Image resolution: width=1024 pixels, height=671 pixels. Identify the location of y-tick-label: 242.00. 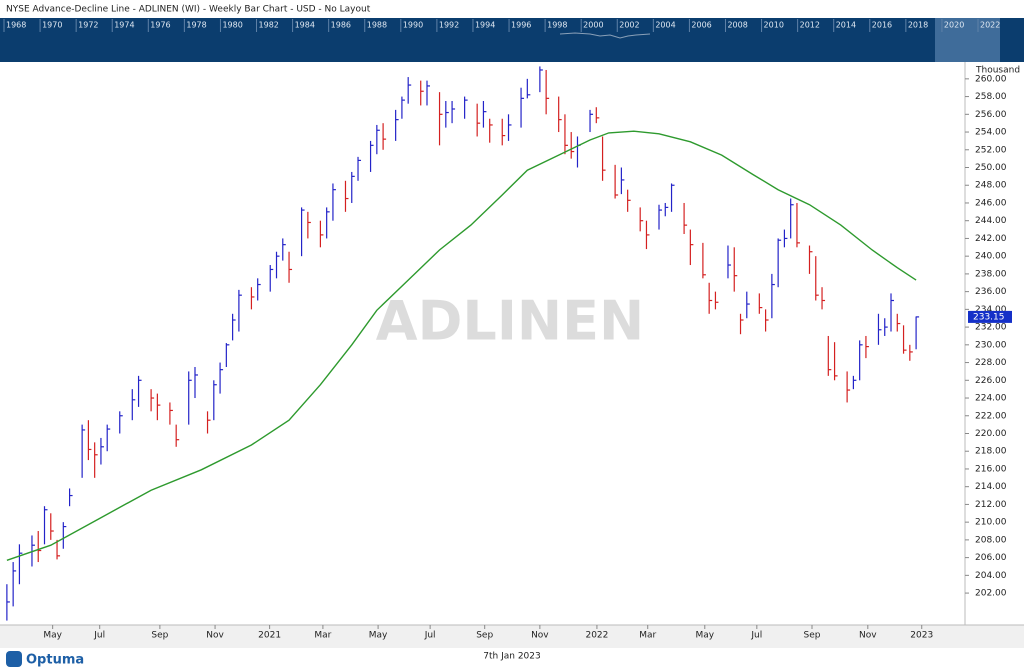
(991, 239).